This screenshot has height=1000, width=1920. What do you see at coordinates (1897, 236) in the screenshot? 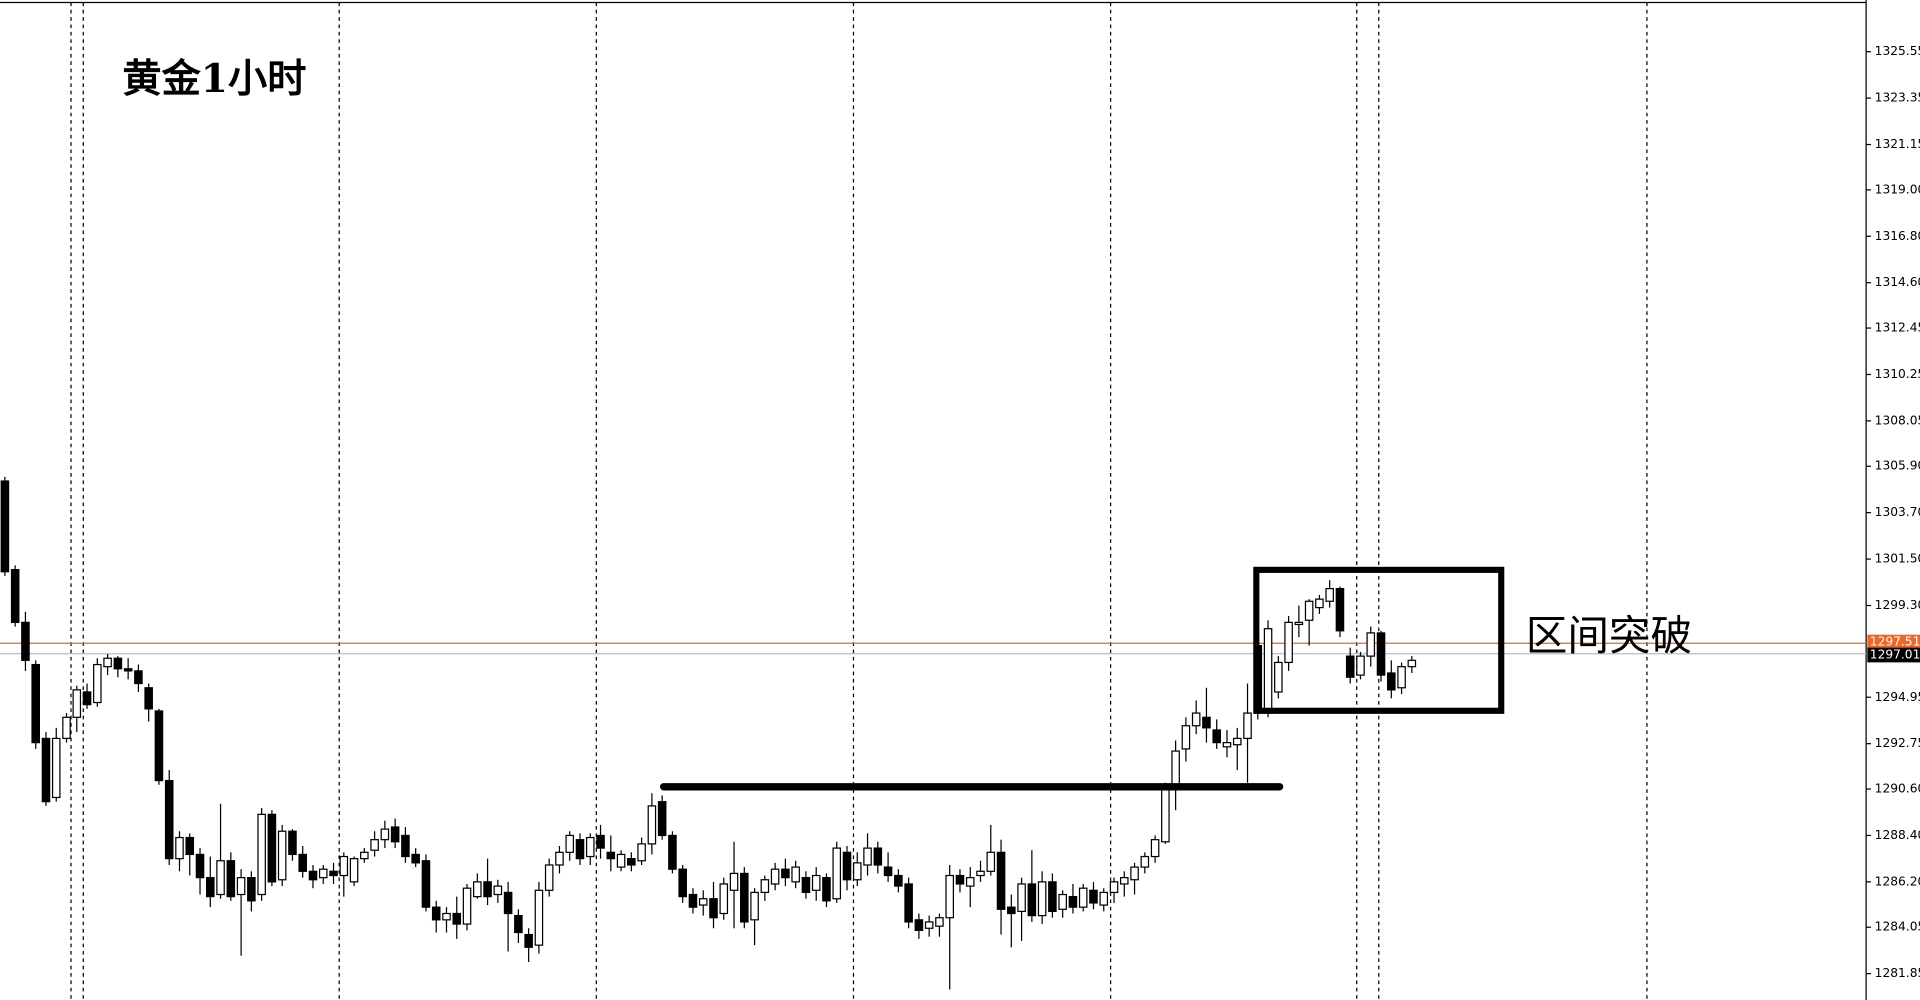
I see `y-tick-label: 1316.80` at bounding box center [1897, 236].